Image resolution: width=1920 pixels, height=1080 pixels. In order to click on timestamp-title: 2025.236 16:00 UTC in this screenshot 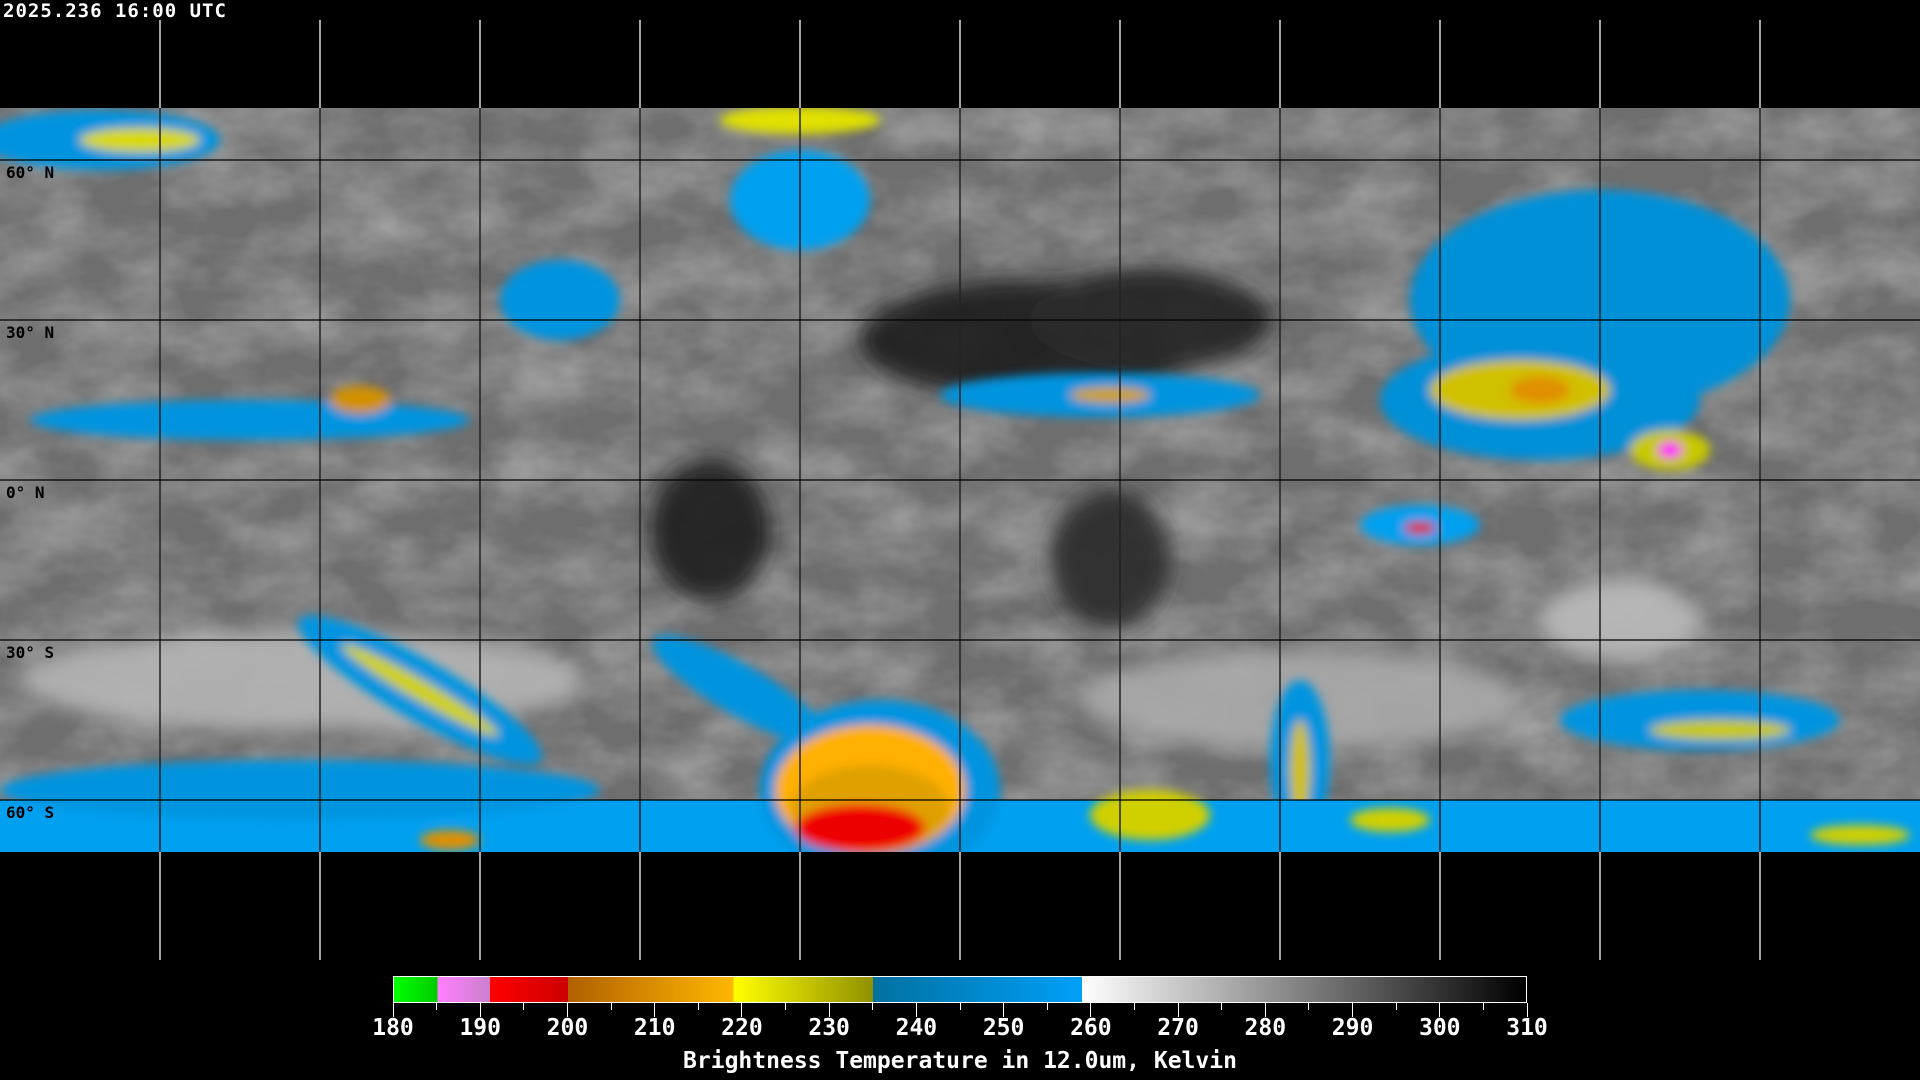, I will do `click(115, 11)`.